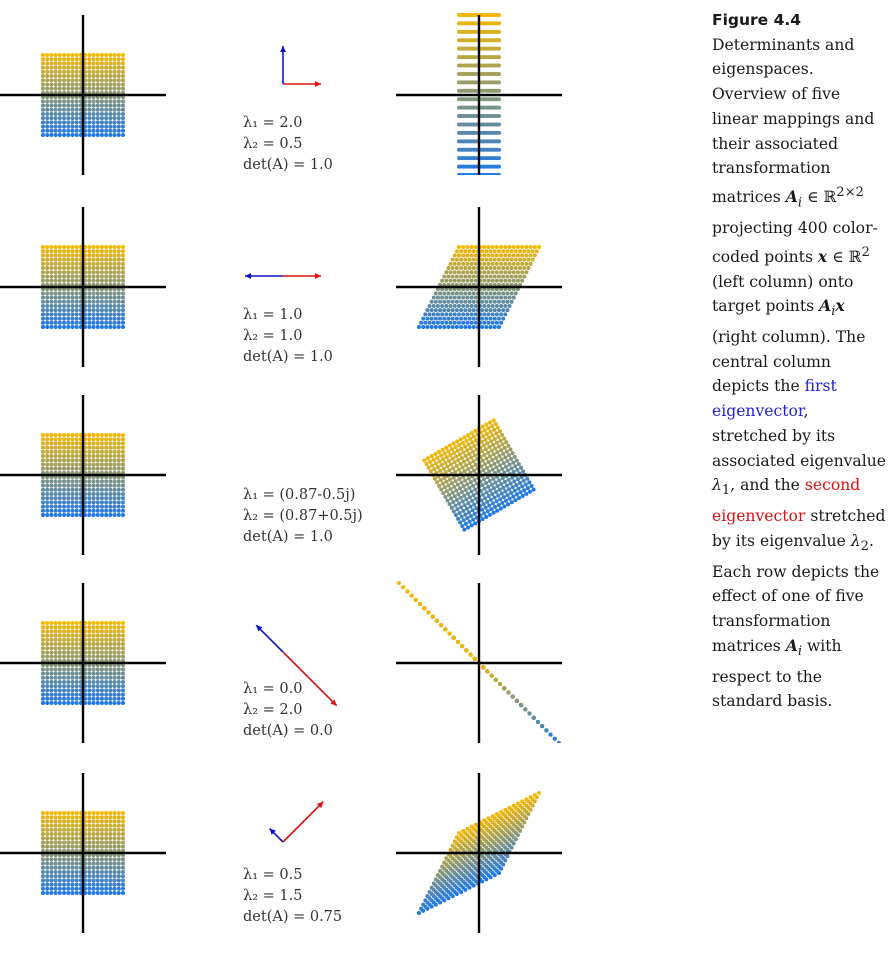 The width and height of the screenshot is (891, 953). I want to click on point-cloud, so click(83, 287).